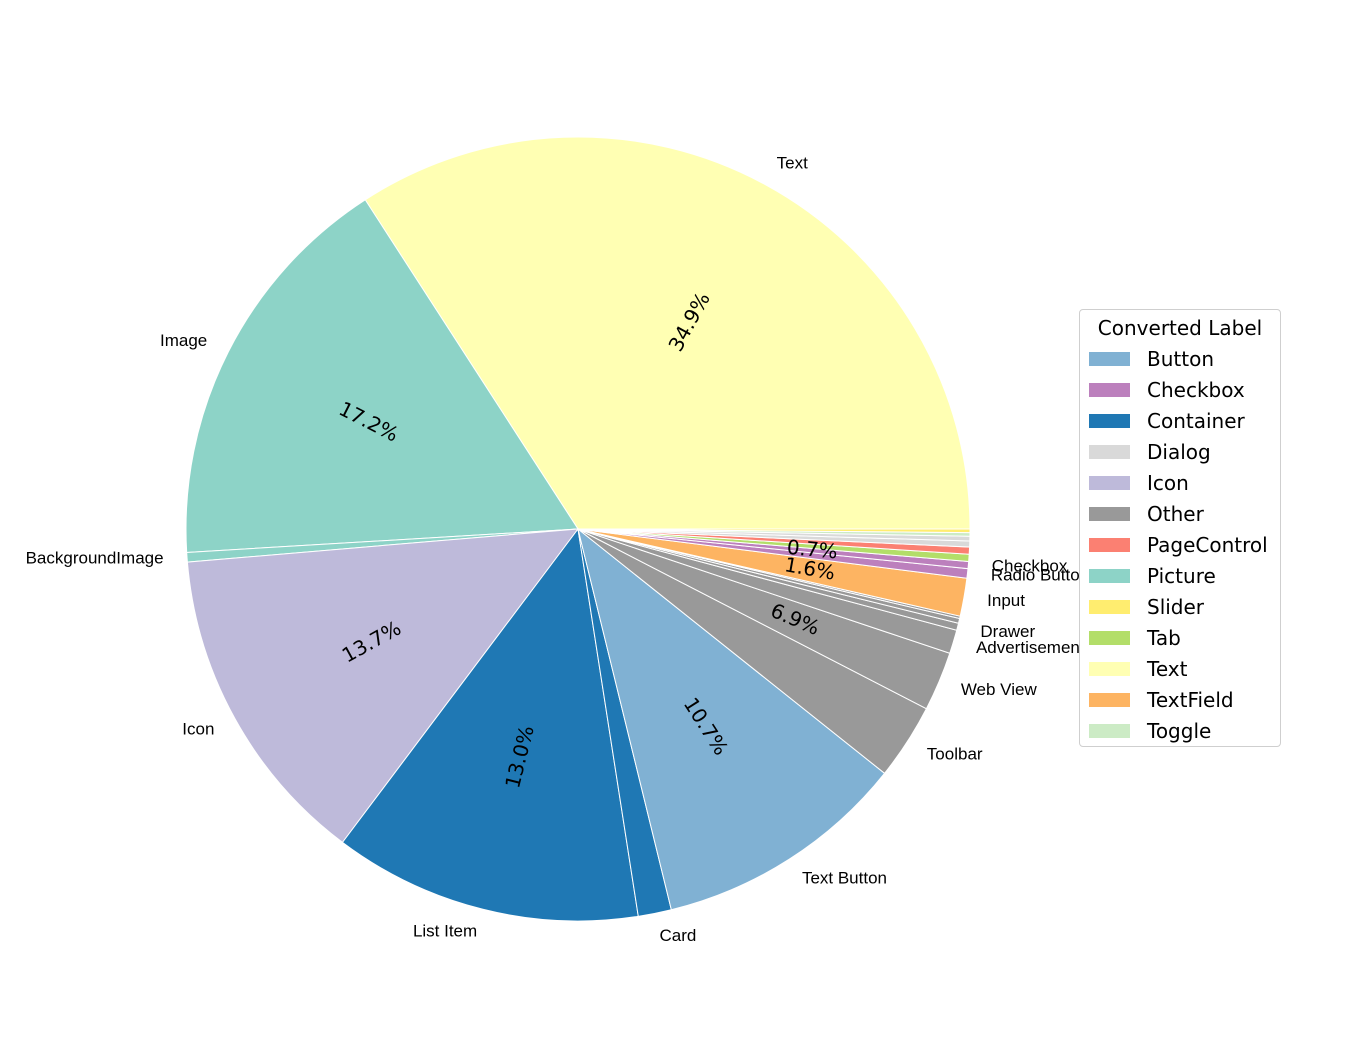  Describe the element at coordinates (1006, 600) in the screenshot. I see `slice-label: Input` at that location.